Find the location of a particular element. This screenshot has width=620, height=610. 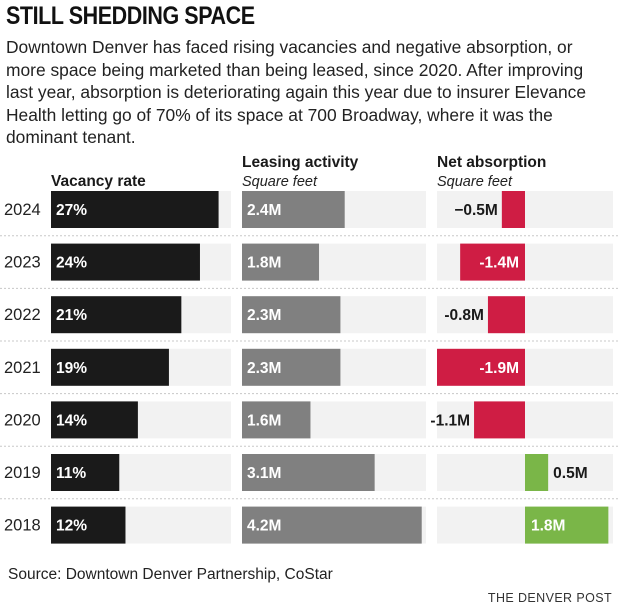

absorption-subheader: Square feet is located at coordinates (475, 182).